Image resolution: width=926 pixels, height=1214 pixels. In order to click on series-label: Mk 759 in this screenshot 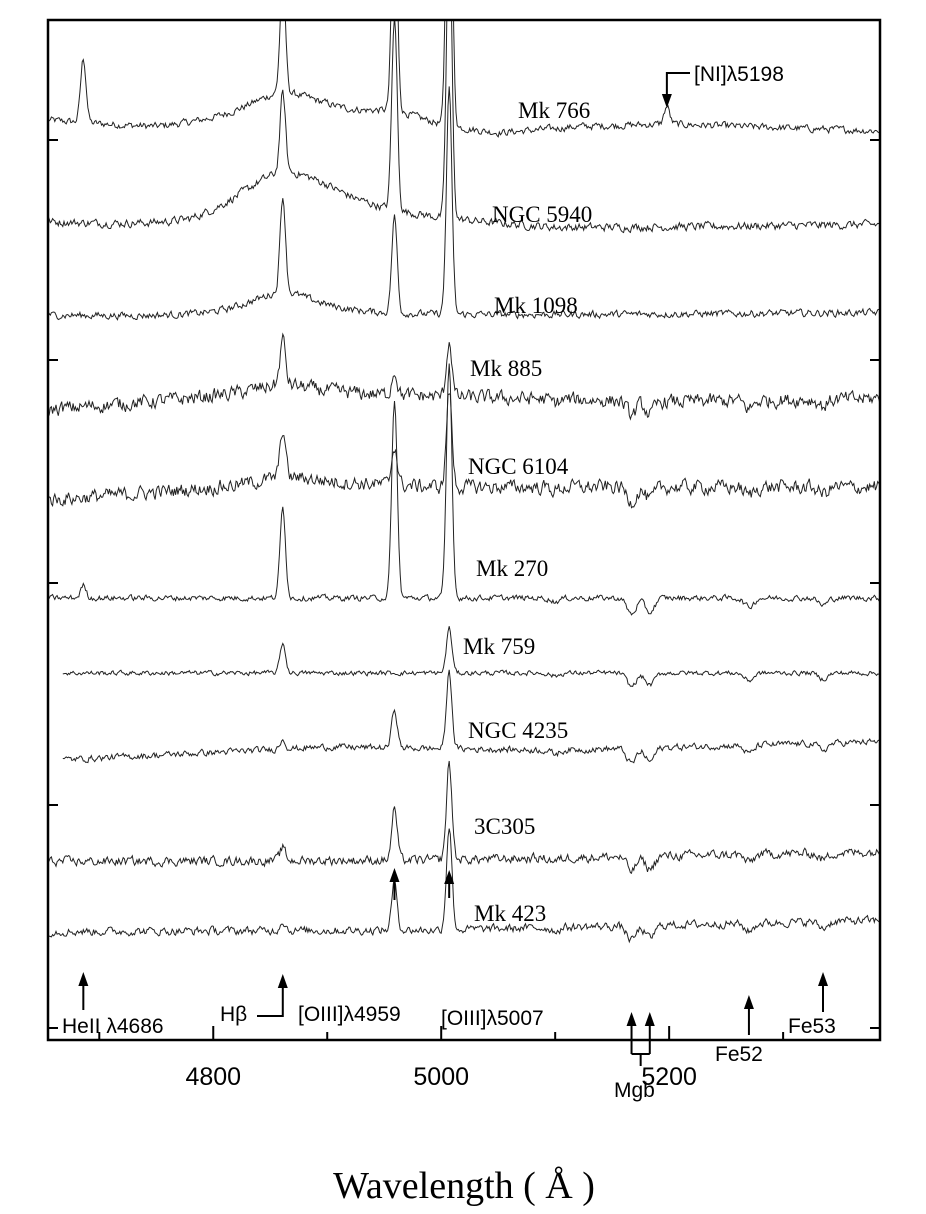, I will do `click(499, 646)`.